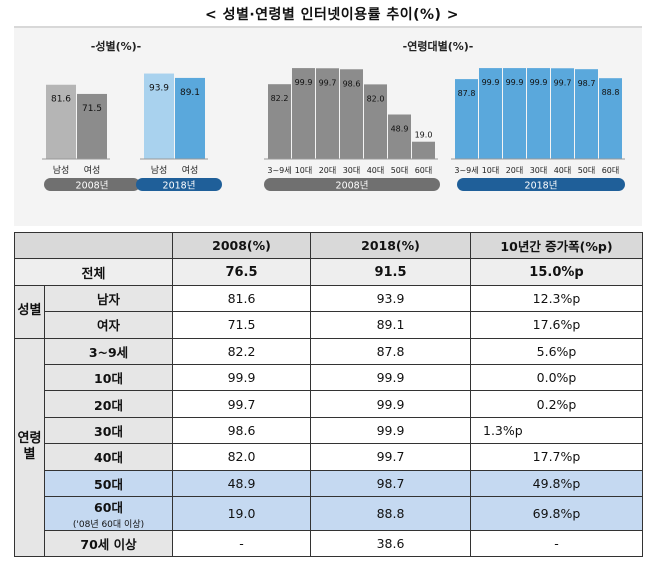  What do you see at coordinates (108, 377) in the screenshot?
I see `row-label-age-10s: 10대` at bounding box center [108, 377].